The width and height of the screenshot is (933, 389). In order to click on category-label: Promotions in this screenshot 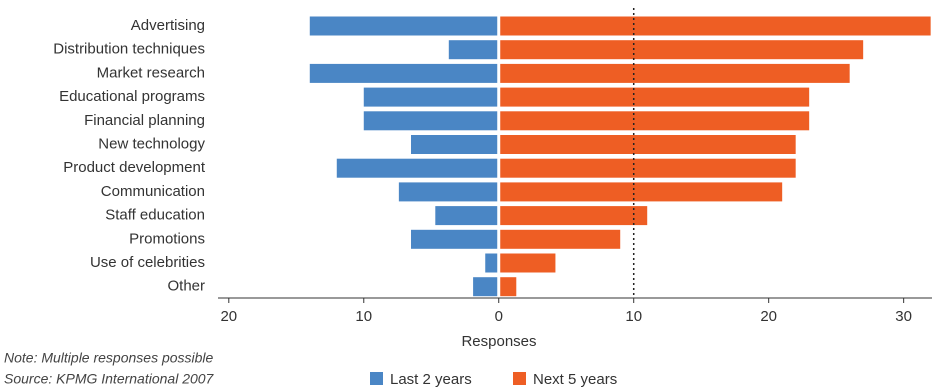, I will do `click(167, 238)`.